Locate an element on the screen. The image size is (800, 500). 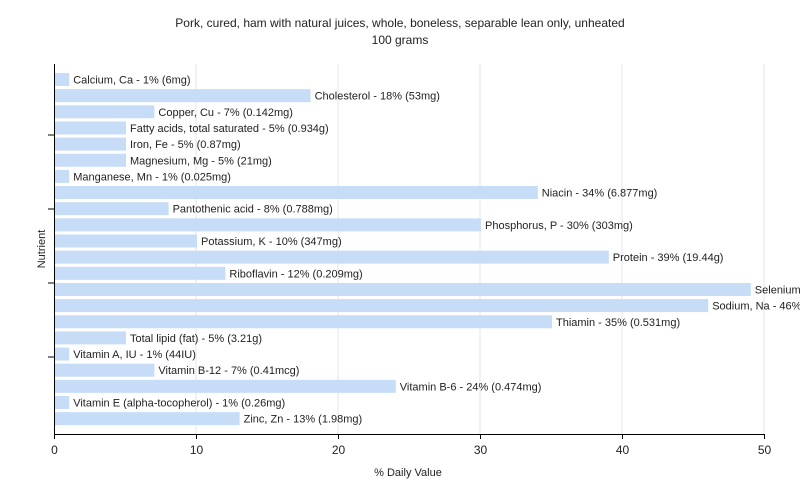
bar-label: Riboflavin - 12% (0.209mg) is located at coordinates (295, 274).